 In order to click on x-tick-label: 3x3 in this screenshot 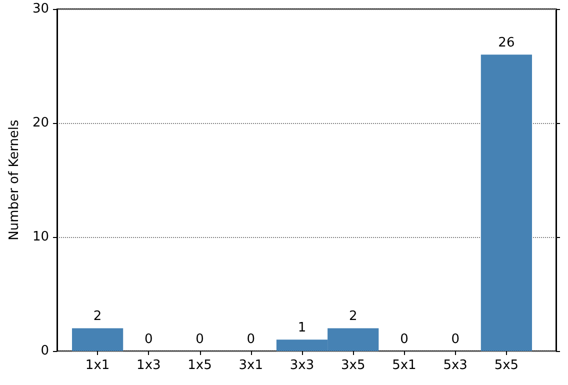, I will do `click(302, 365)`.